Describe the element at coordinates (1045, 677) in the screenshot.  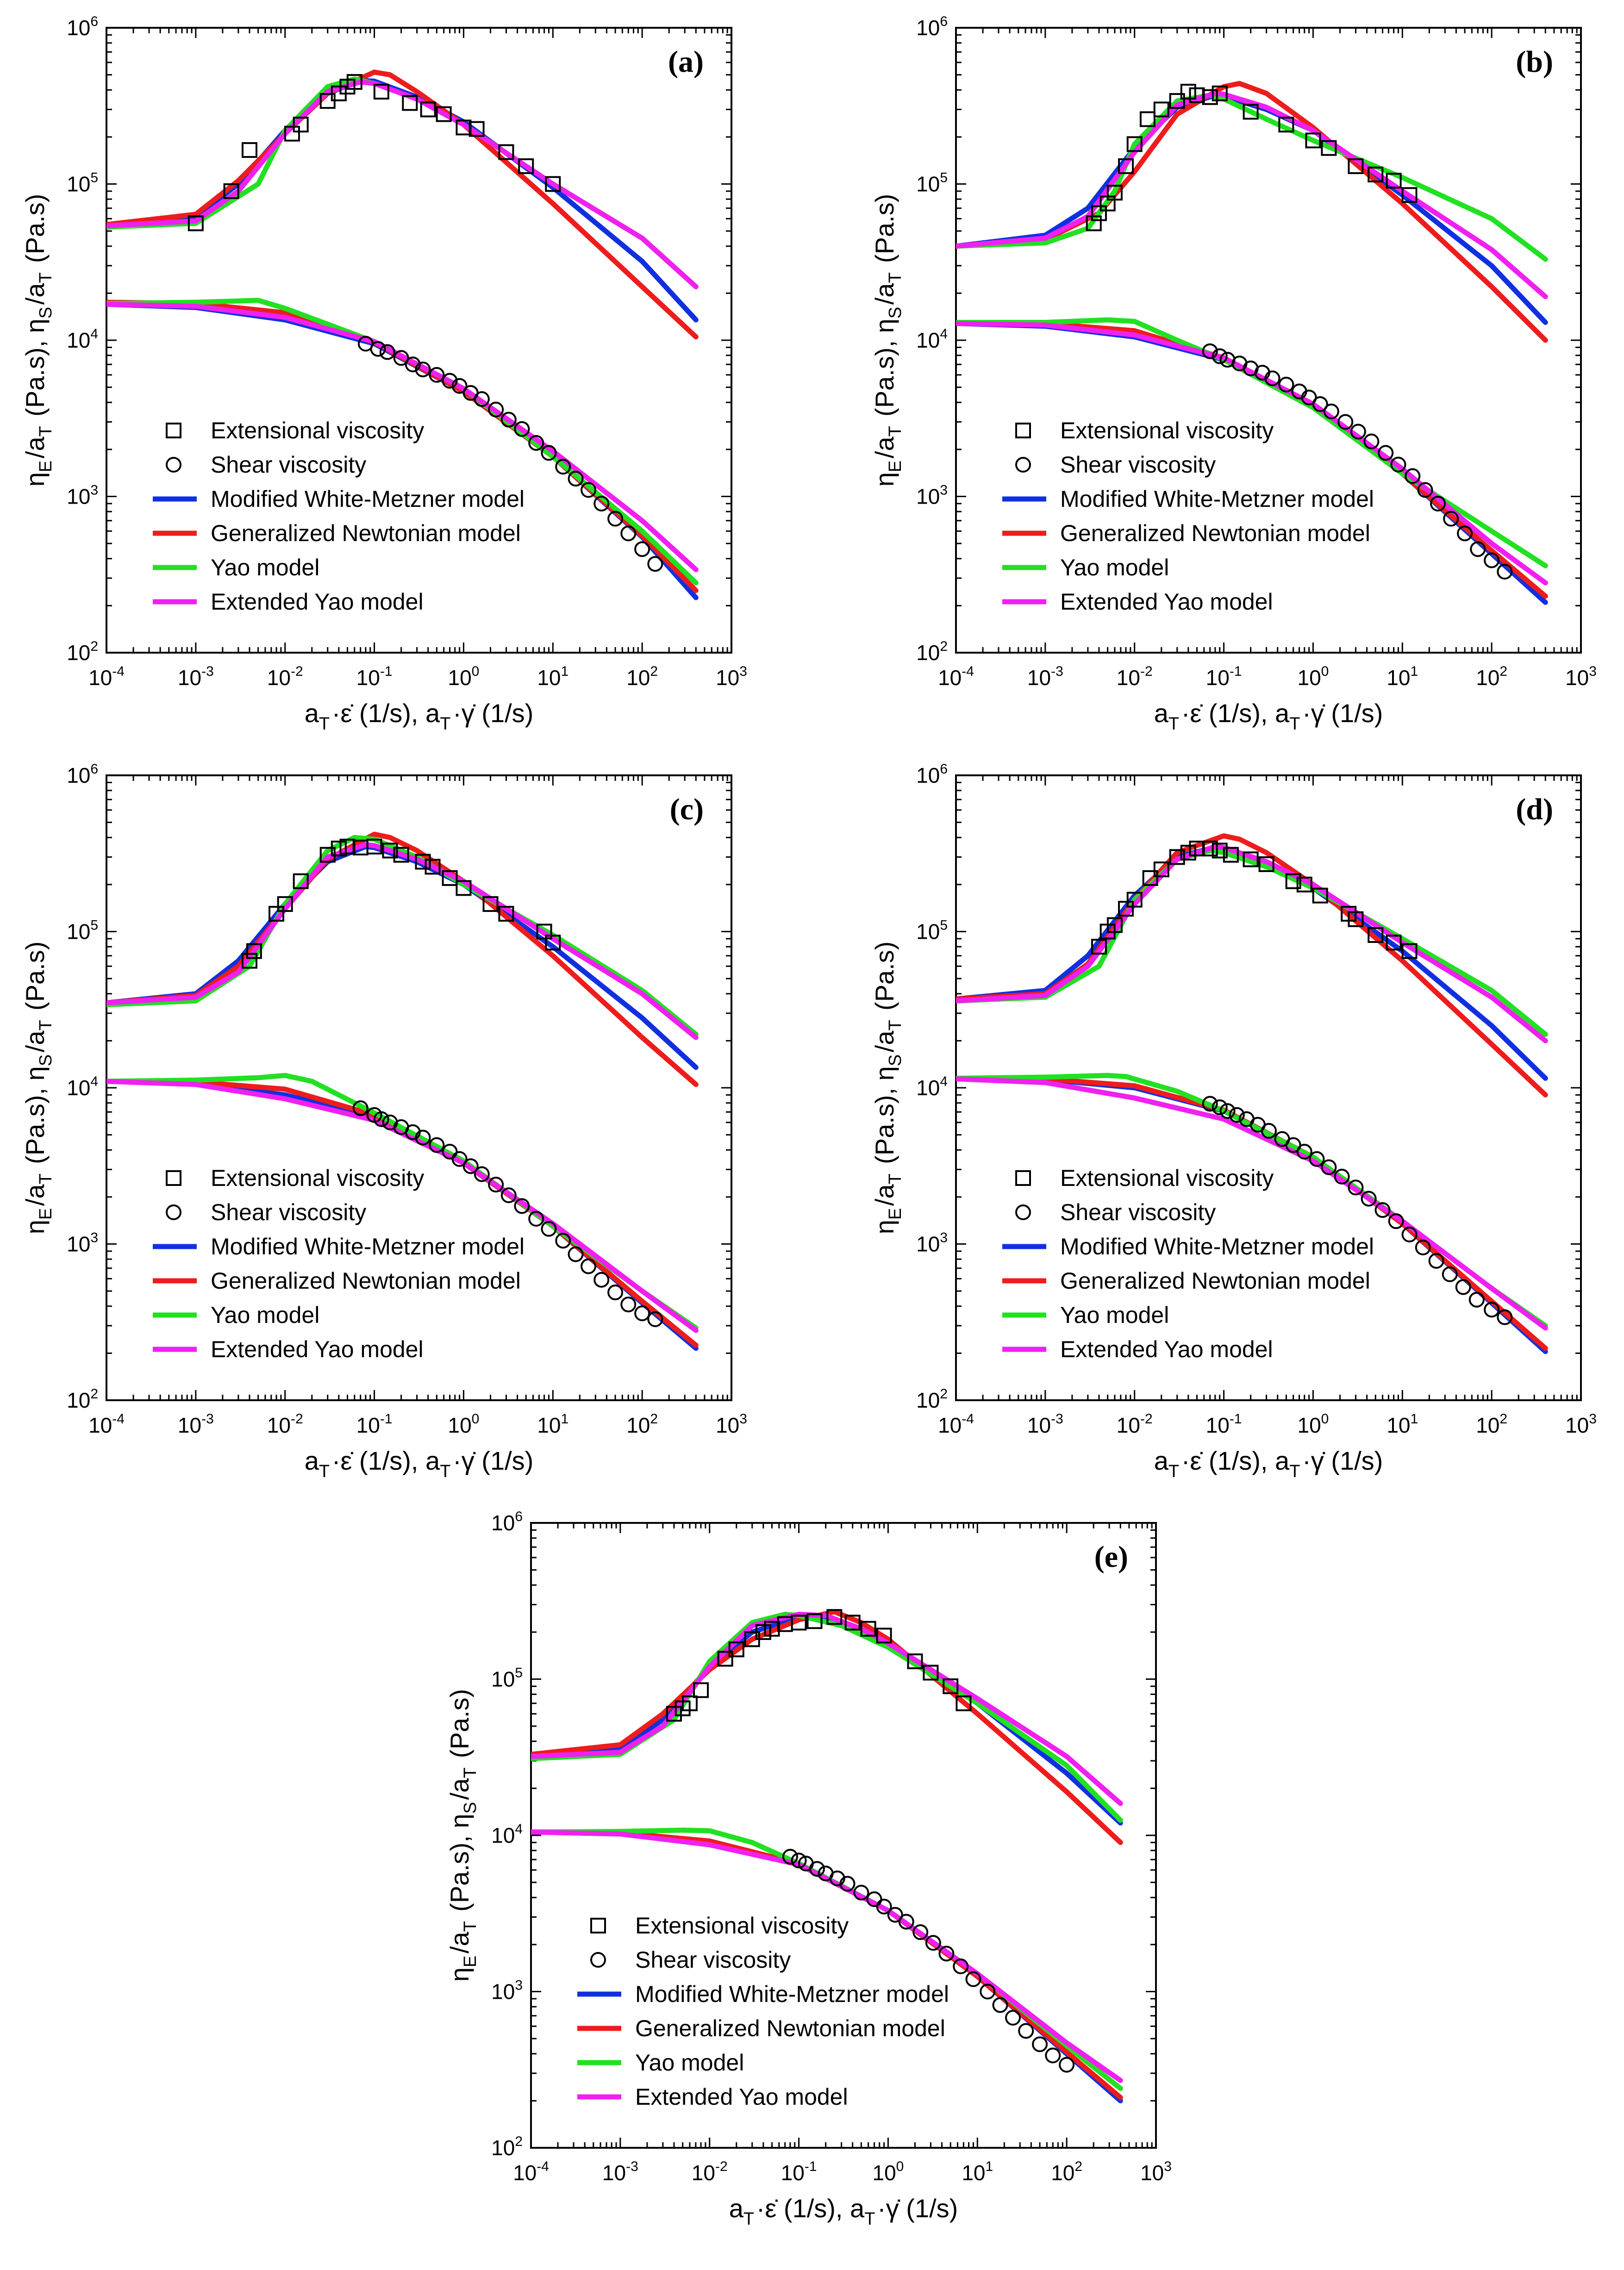
I see `x-tick-label: 10⁻³` at that location.